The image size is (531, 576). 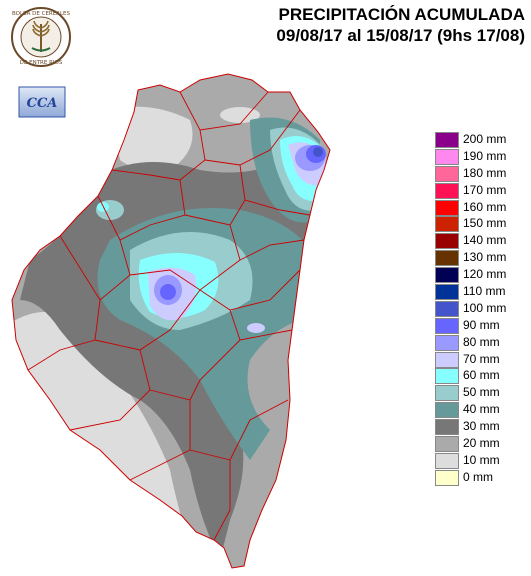 What do you see at coordinates (151, 139) in the screenshot?
I see `contour-10mm-north` at bounding box center [151, 139].